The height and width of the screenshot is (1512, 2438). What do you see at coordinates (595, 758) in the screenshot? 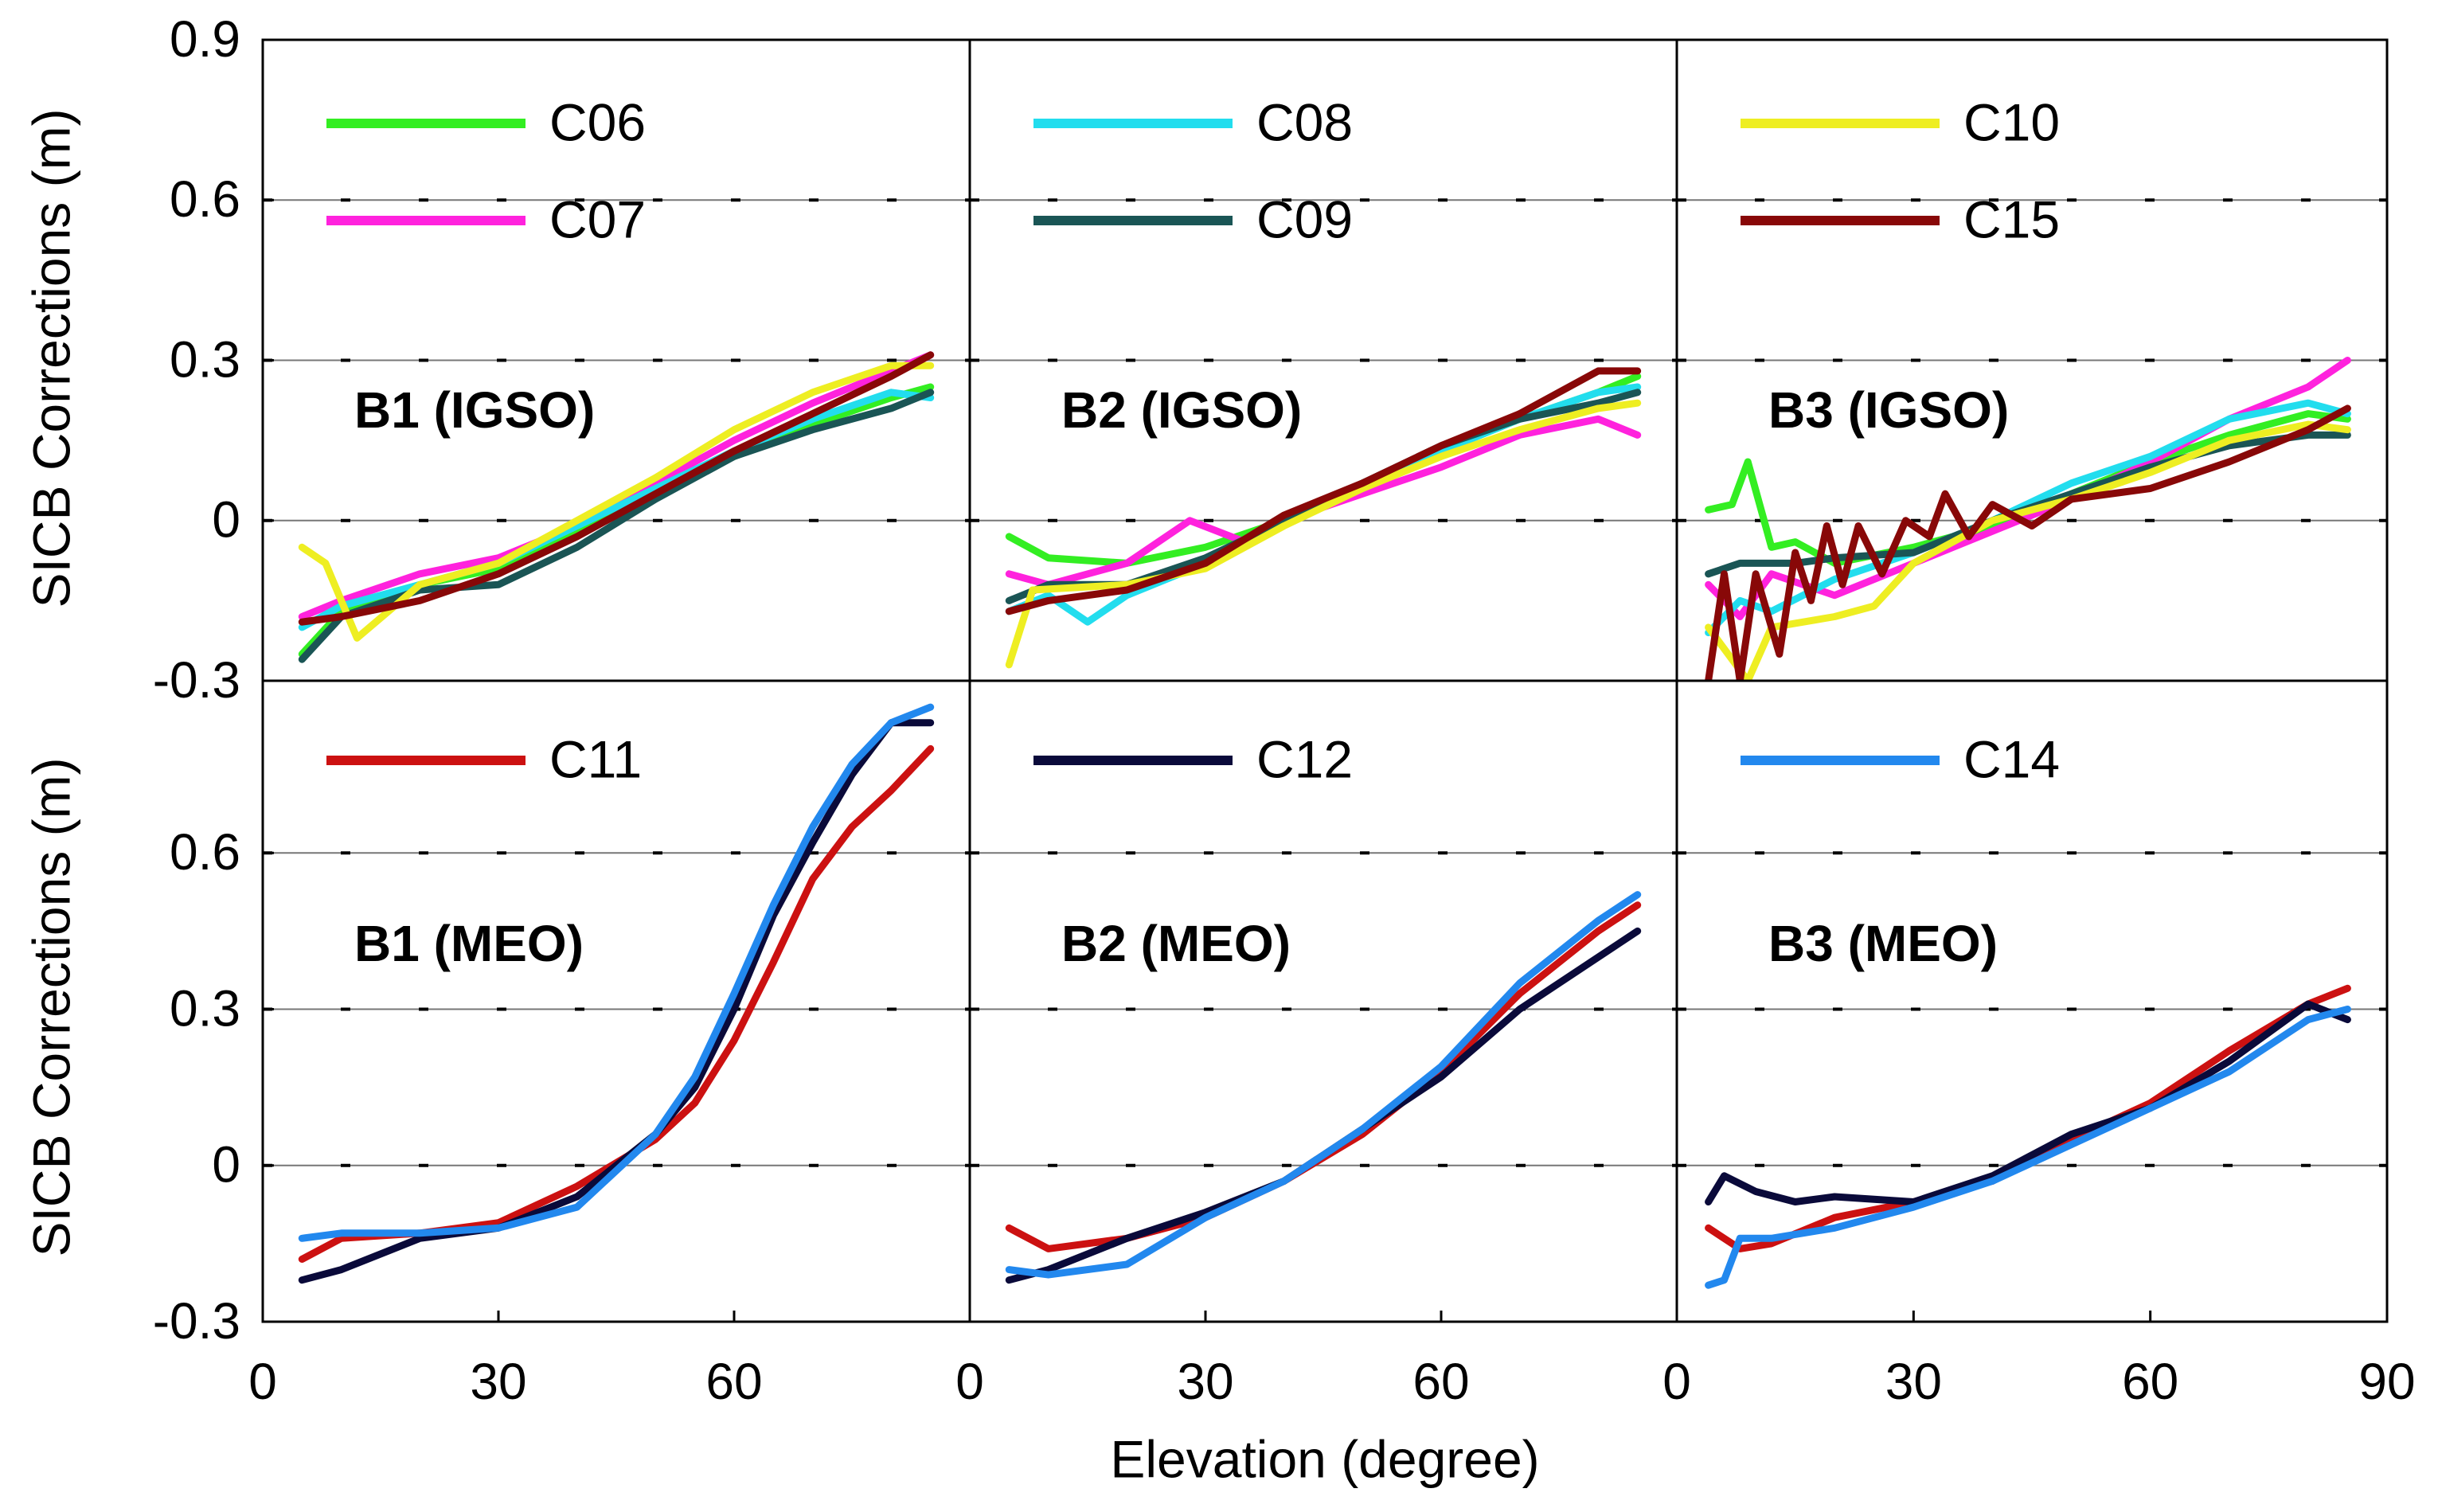
I see `legend-label-c11: C11` at bounding box center [595, 758].